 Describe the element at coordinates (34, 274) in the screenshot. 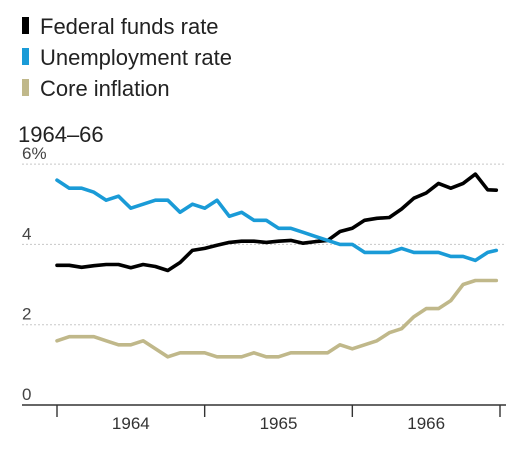

I see `y-axis-labels: 0 2 4 6%` at that location.